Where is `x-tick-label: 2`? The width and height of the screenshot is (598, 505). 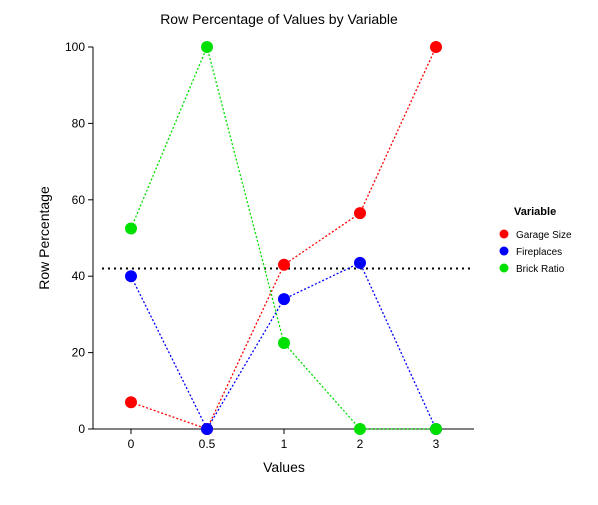 x-tick-label: 2 is located at coordinates (360, 444).